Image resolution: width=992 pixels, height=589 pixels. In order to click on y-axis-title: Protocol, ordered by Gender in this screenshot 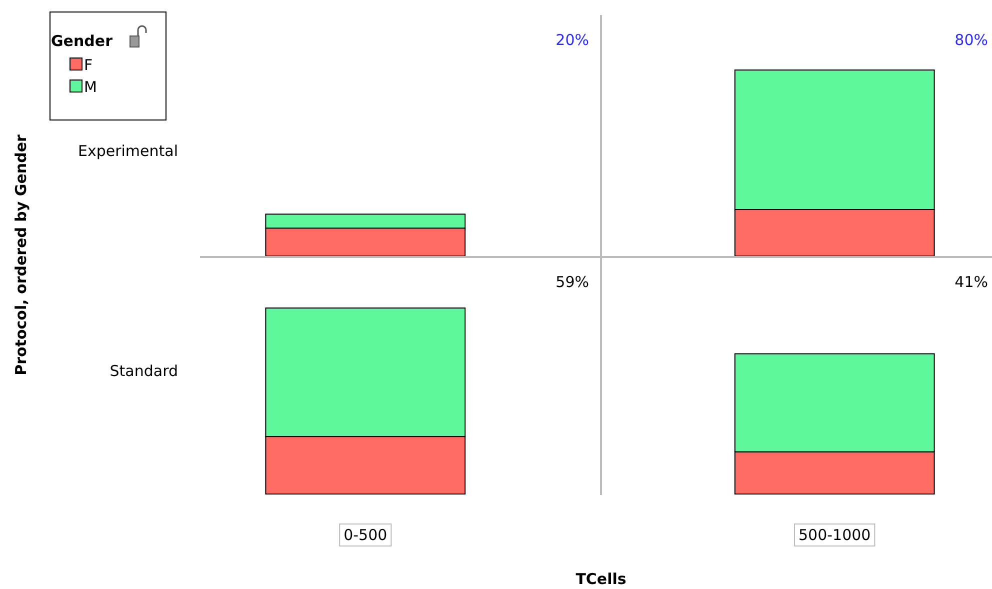, I will do `click(21, 255)`.